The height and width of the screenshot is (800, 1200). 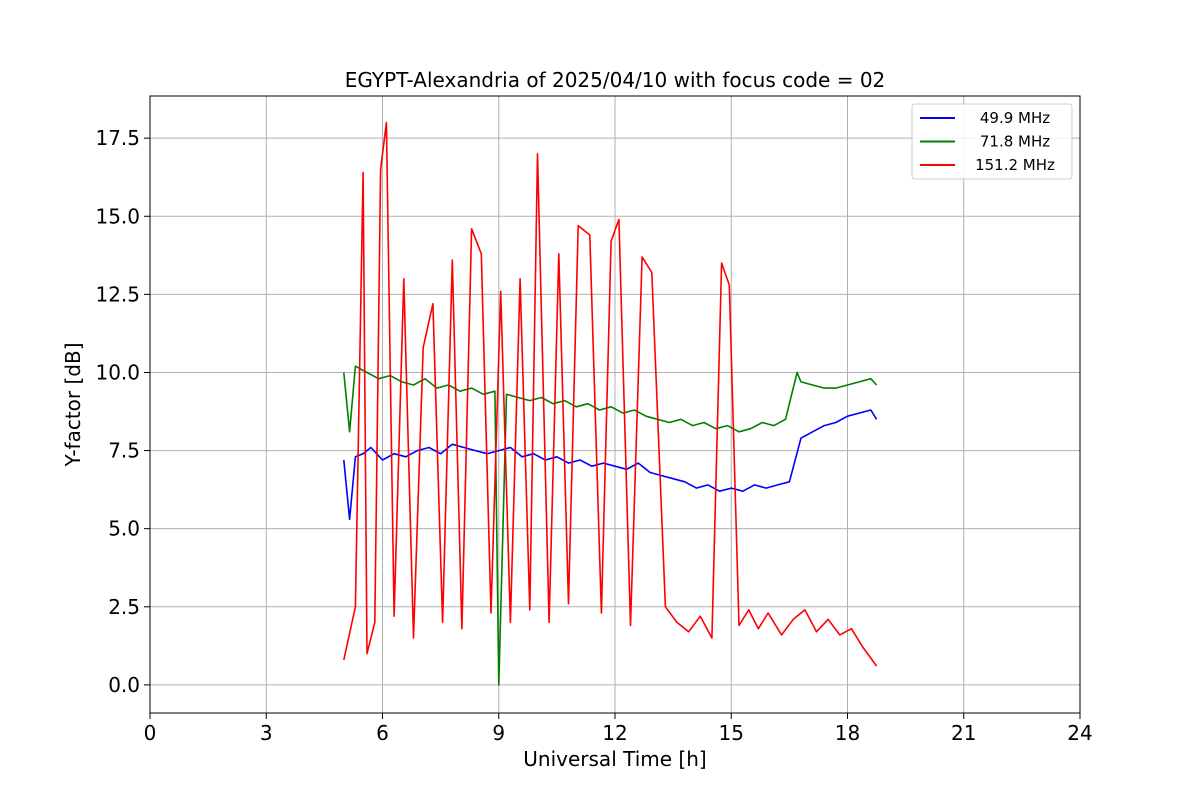 I want to click on y-tick-label: 12.5, so click(x=117, y=294).